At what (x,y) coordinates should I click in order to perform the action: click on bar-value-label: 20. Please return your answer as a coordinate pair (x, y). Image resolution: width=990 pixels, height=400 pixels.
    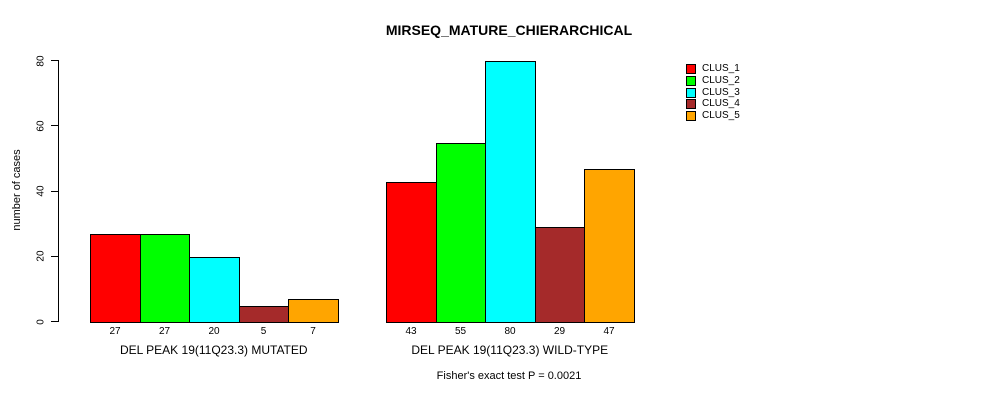
    Looking at the image, I should click on (214, 331).